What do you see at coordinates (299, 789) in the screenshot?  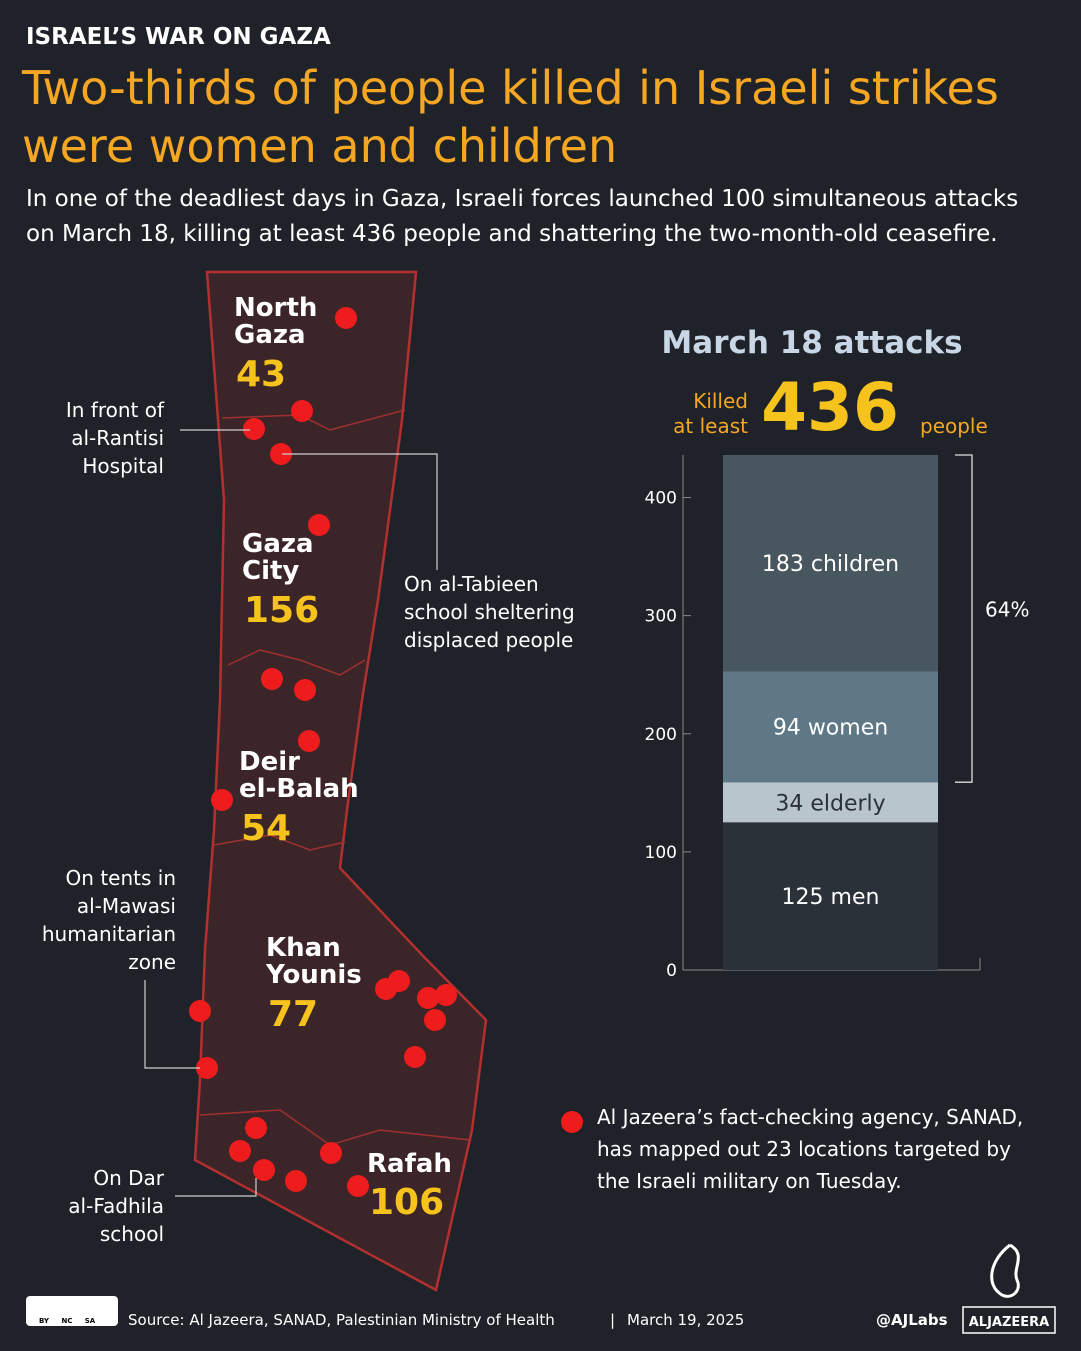 I see `region-name-line: el-Balah` at bounding box center [299, 789].